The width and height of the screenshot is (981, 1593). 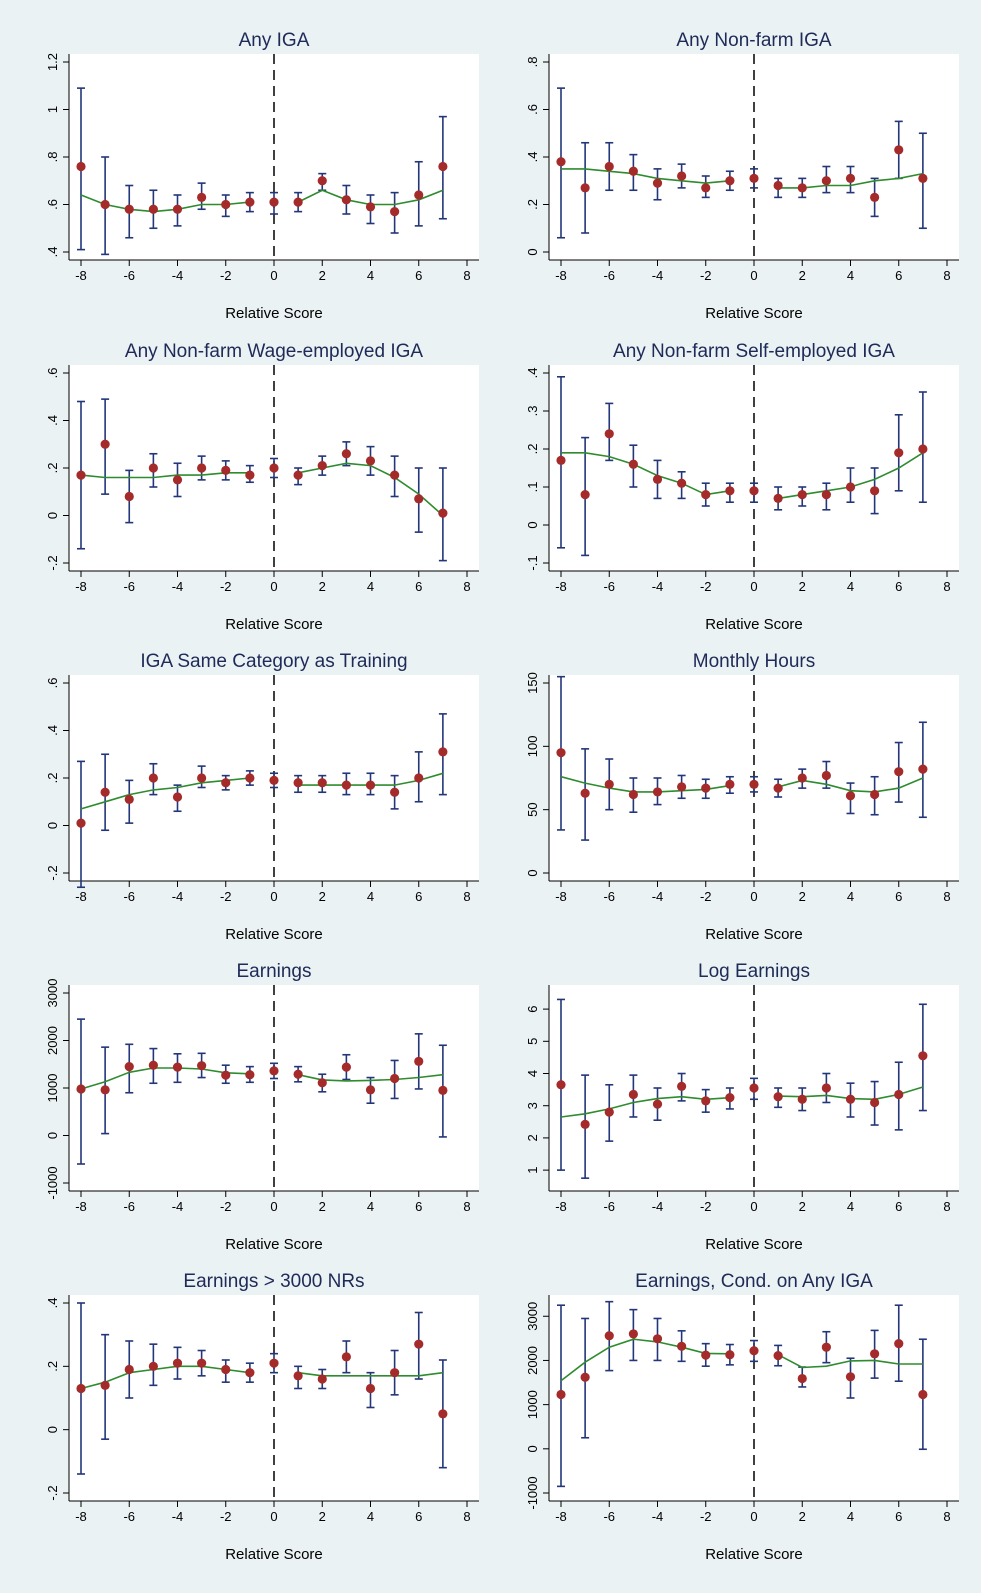 What do you see at coordinates (850, 1361) in the screenshot?
I see `fit-line-right` at bounding box center [850, 1361].